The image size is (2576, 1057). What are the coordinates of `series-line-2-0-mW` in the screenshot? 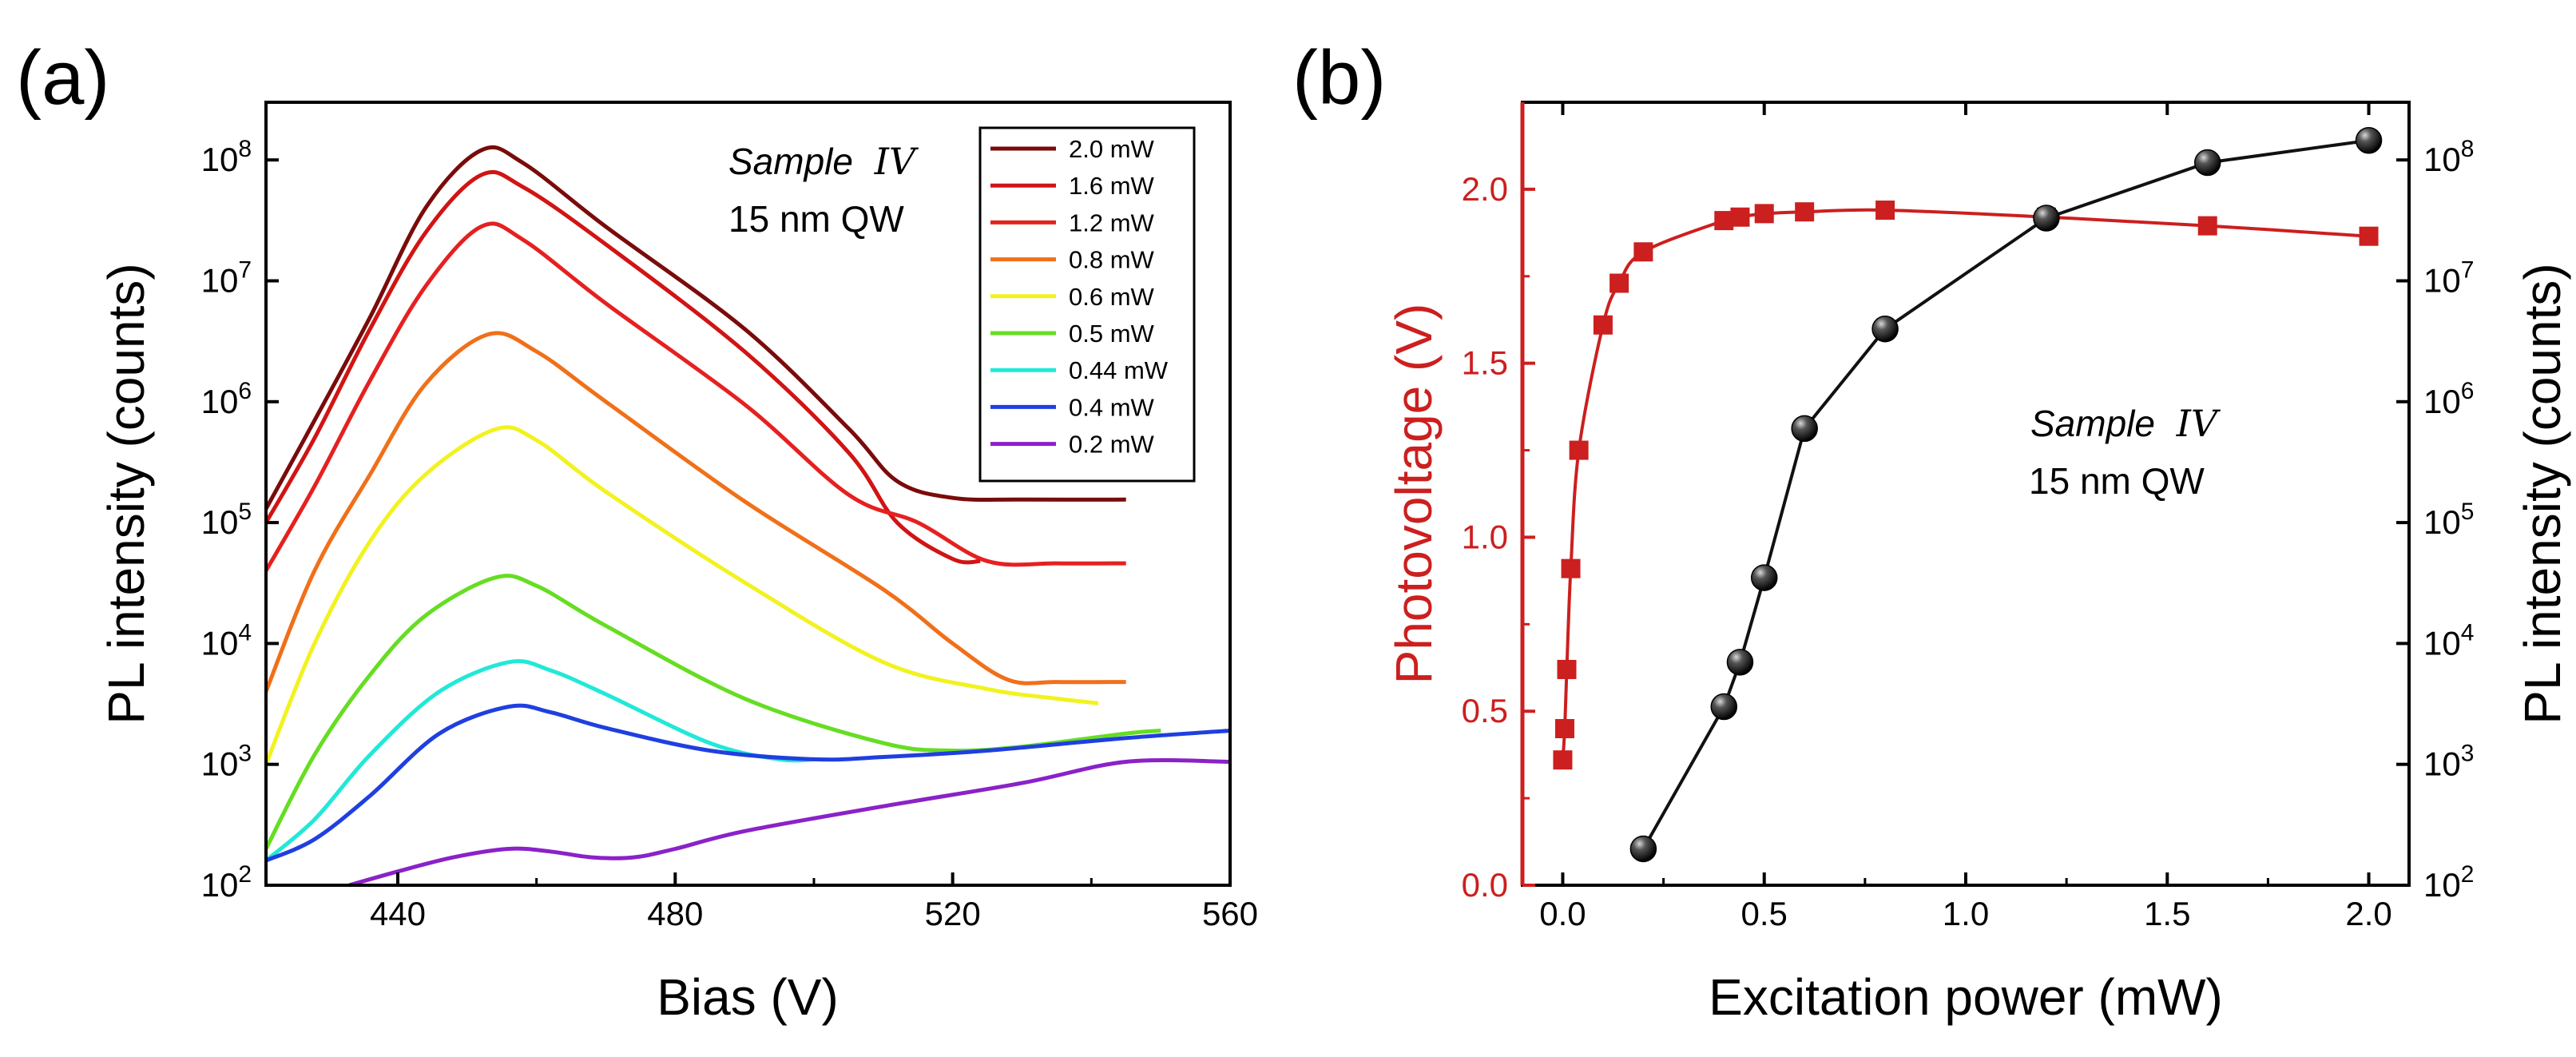 It's located at (695, 328).